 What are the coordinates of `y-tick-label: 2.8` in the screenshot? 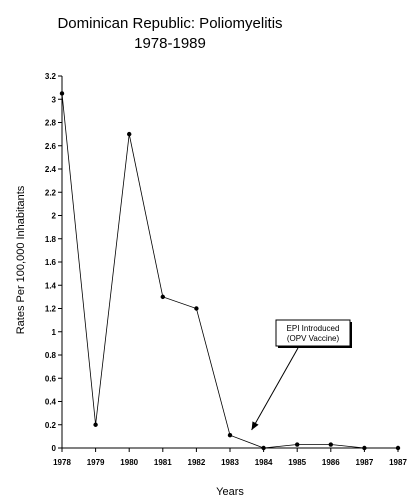 It's located at (51, 123).